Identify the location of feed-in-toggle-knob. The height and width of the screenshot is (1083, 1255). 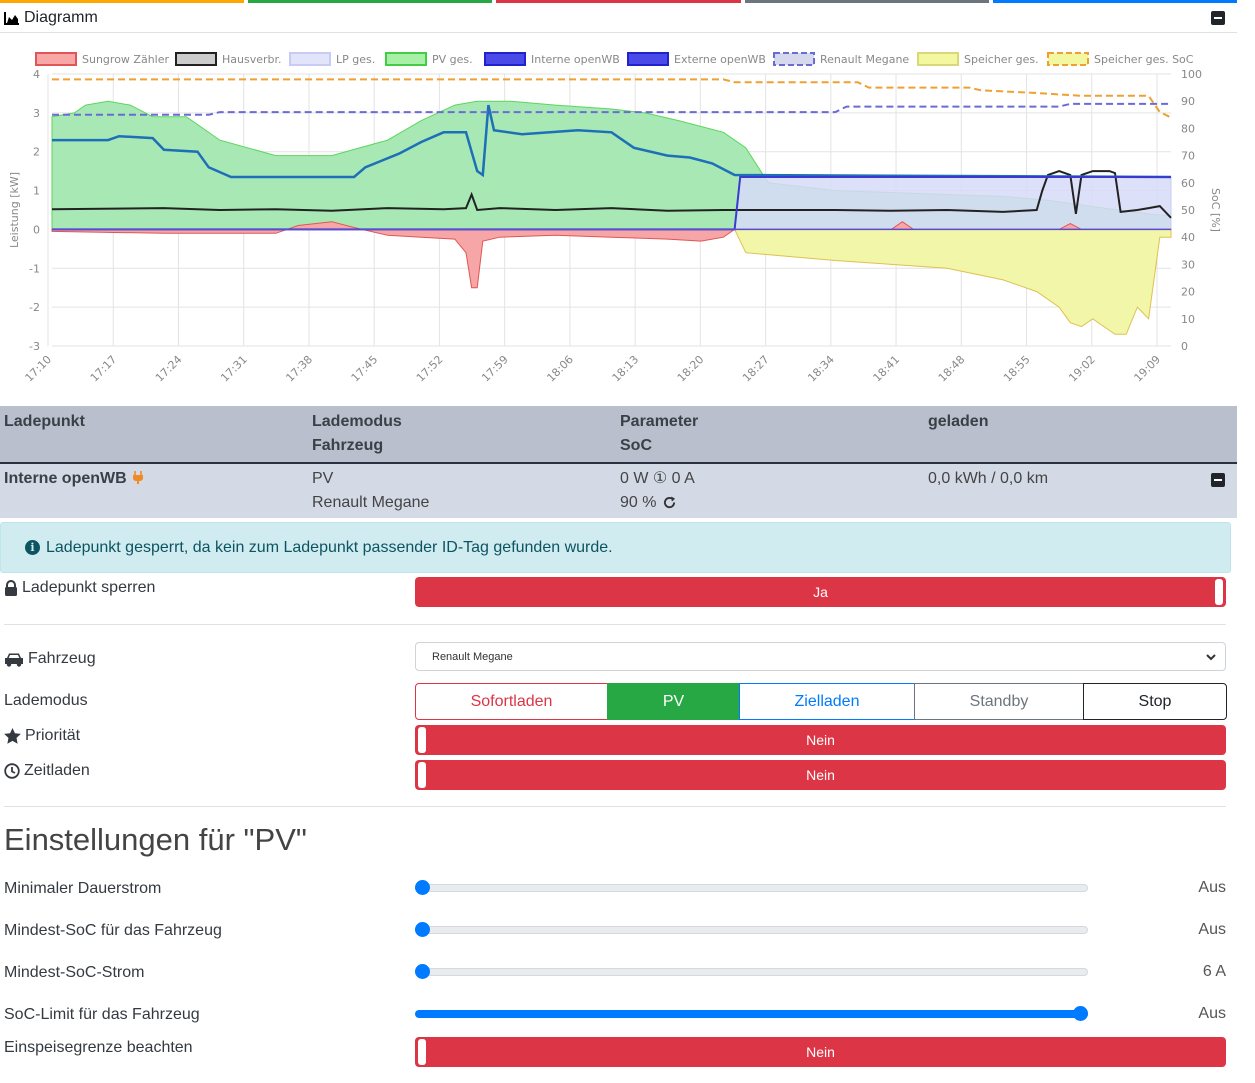
(422, 1052).